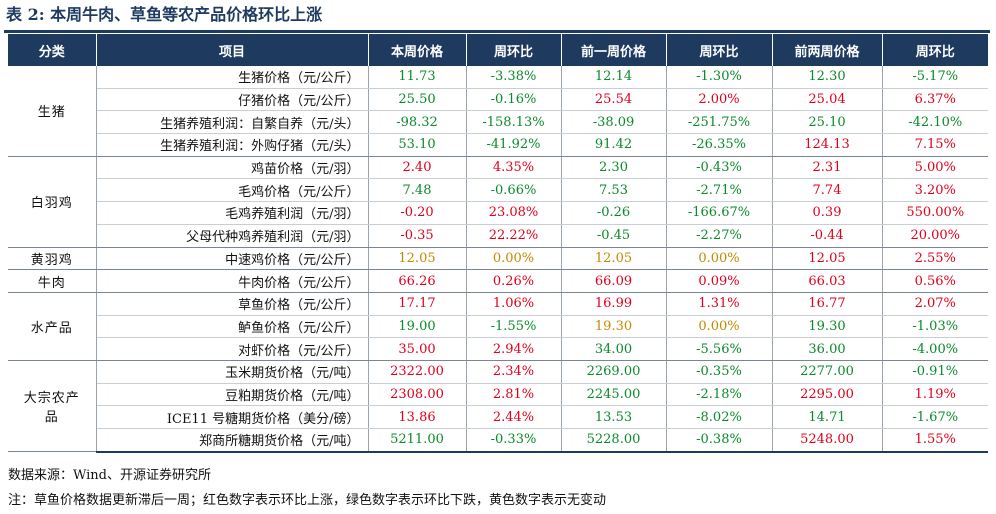  Describe the element at coordinates (827, 395) in the screenshot. I see `price-cell: 2295.00` at that location.